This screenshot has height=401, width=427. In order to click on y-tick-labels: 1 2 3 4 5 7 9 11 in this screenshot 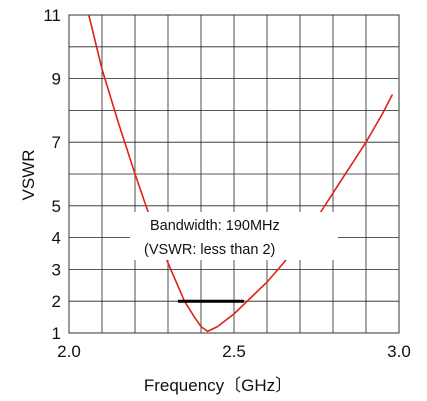, I will do `click(52, 174)`.